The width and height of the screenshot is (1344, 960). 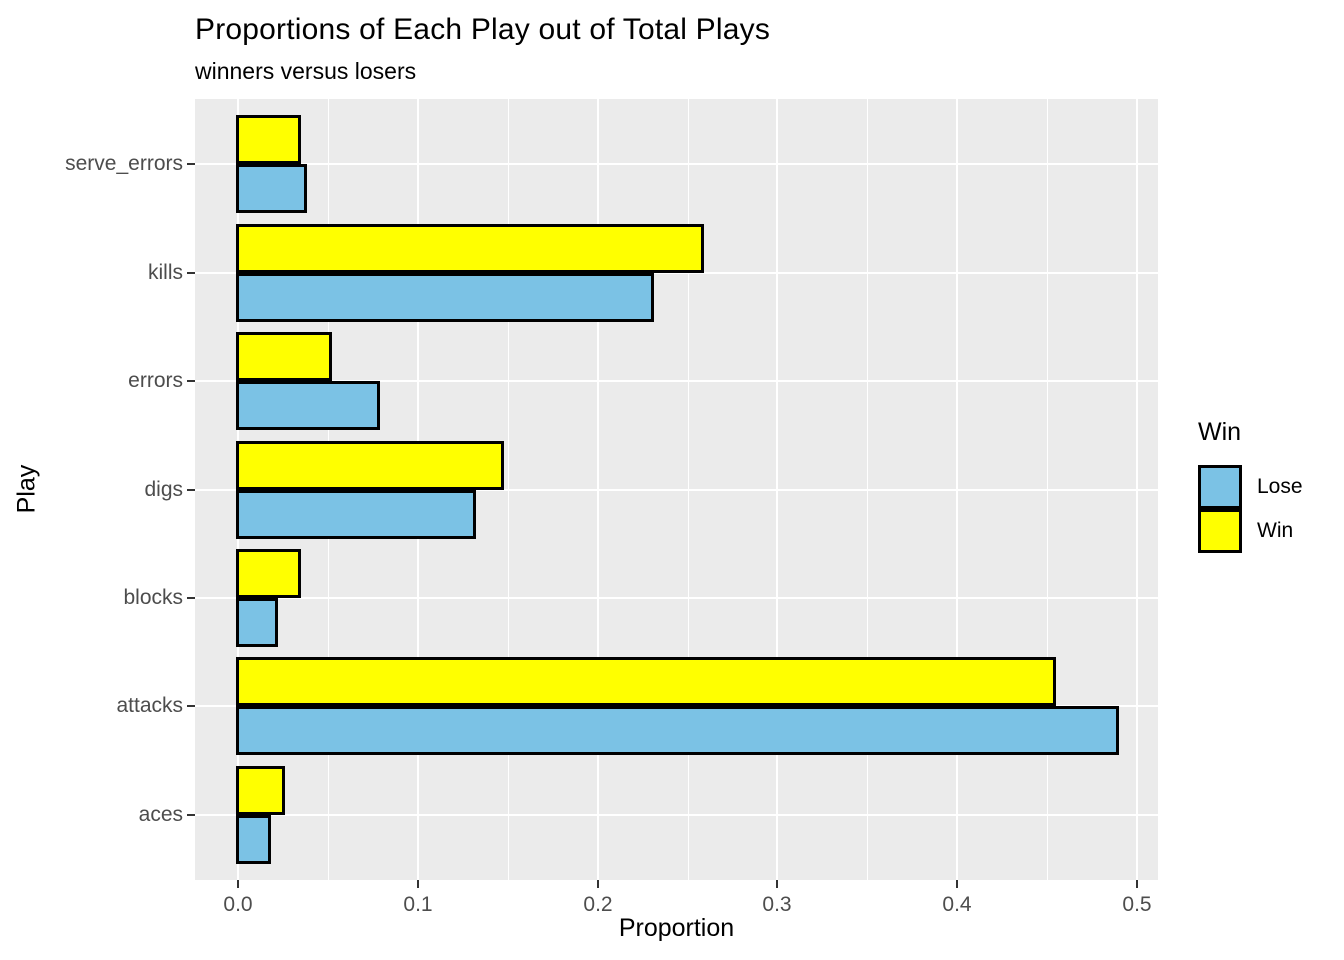 What do you see at coordinates (1220, 432) in the screenshot?
I see `legend-title: Win` at bounding box center [1220, 432].